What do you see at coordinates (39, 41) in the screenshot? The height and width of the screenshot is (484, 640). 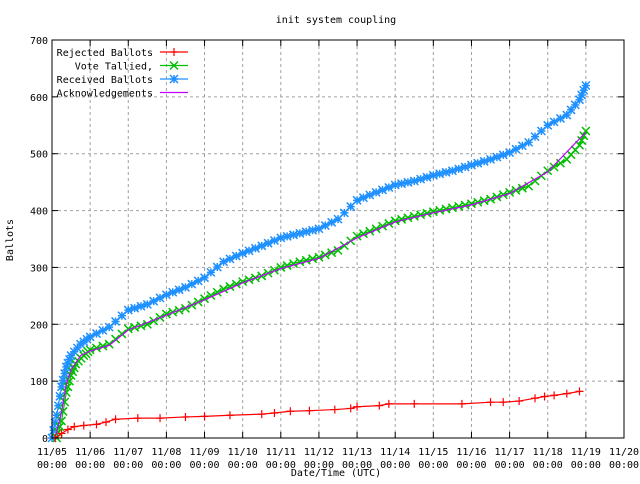 I see `y-tick-label: 700` at bounding box center [39, 41].